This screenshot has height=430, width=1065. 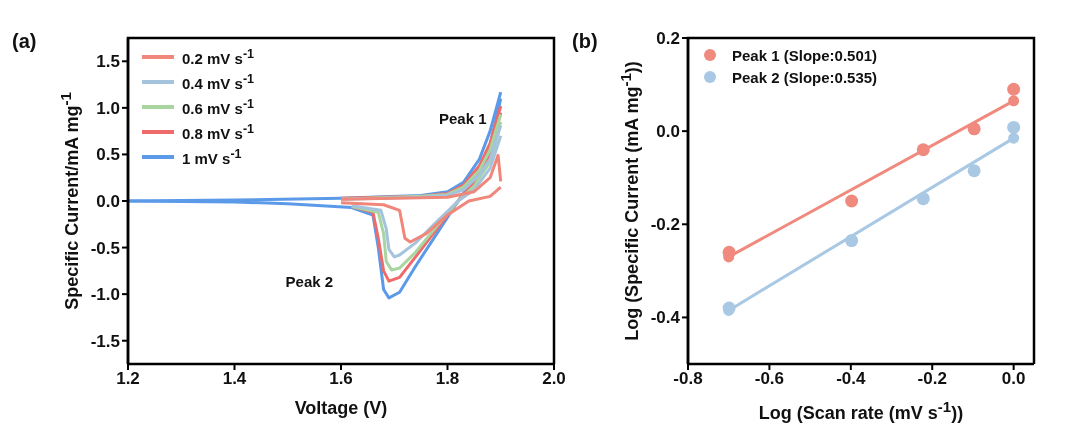 I want to click on legend-label: 0.8 mV s$^{-1}$, so click(x=218, y=131).